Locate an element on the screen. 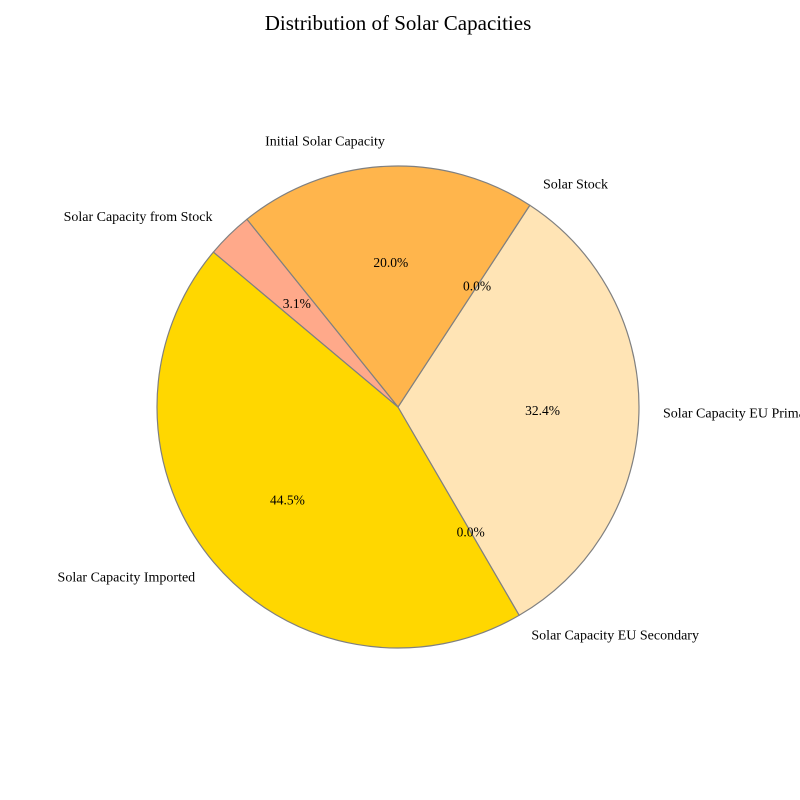 The height and width of the screenshot is (800, 800). slice-pct-solar-stock: 0.0% is located at coordinates (477, 285).